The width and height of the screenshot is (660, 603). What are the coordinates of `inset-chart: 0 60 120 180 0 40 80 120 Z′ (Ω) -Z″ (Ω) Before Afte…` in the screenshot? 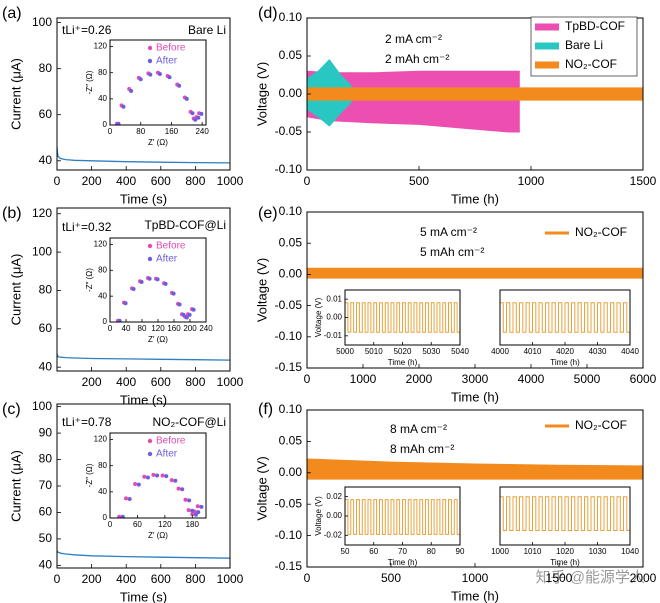 It's located at (146, 486).